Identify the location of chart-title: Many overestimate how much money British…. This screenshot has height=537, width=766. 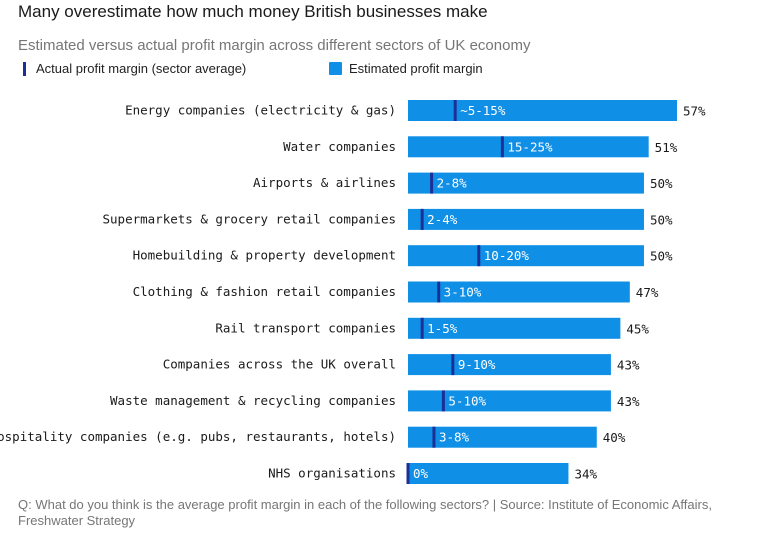
(253, 11).